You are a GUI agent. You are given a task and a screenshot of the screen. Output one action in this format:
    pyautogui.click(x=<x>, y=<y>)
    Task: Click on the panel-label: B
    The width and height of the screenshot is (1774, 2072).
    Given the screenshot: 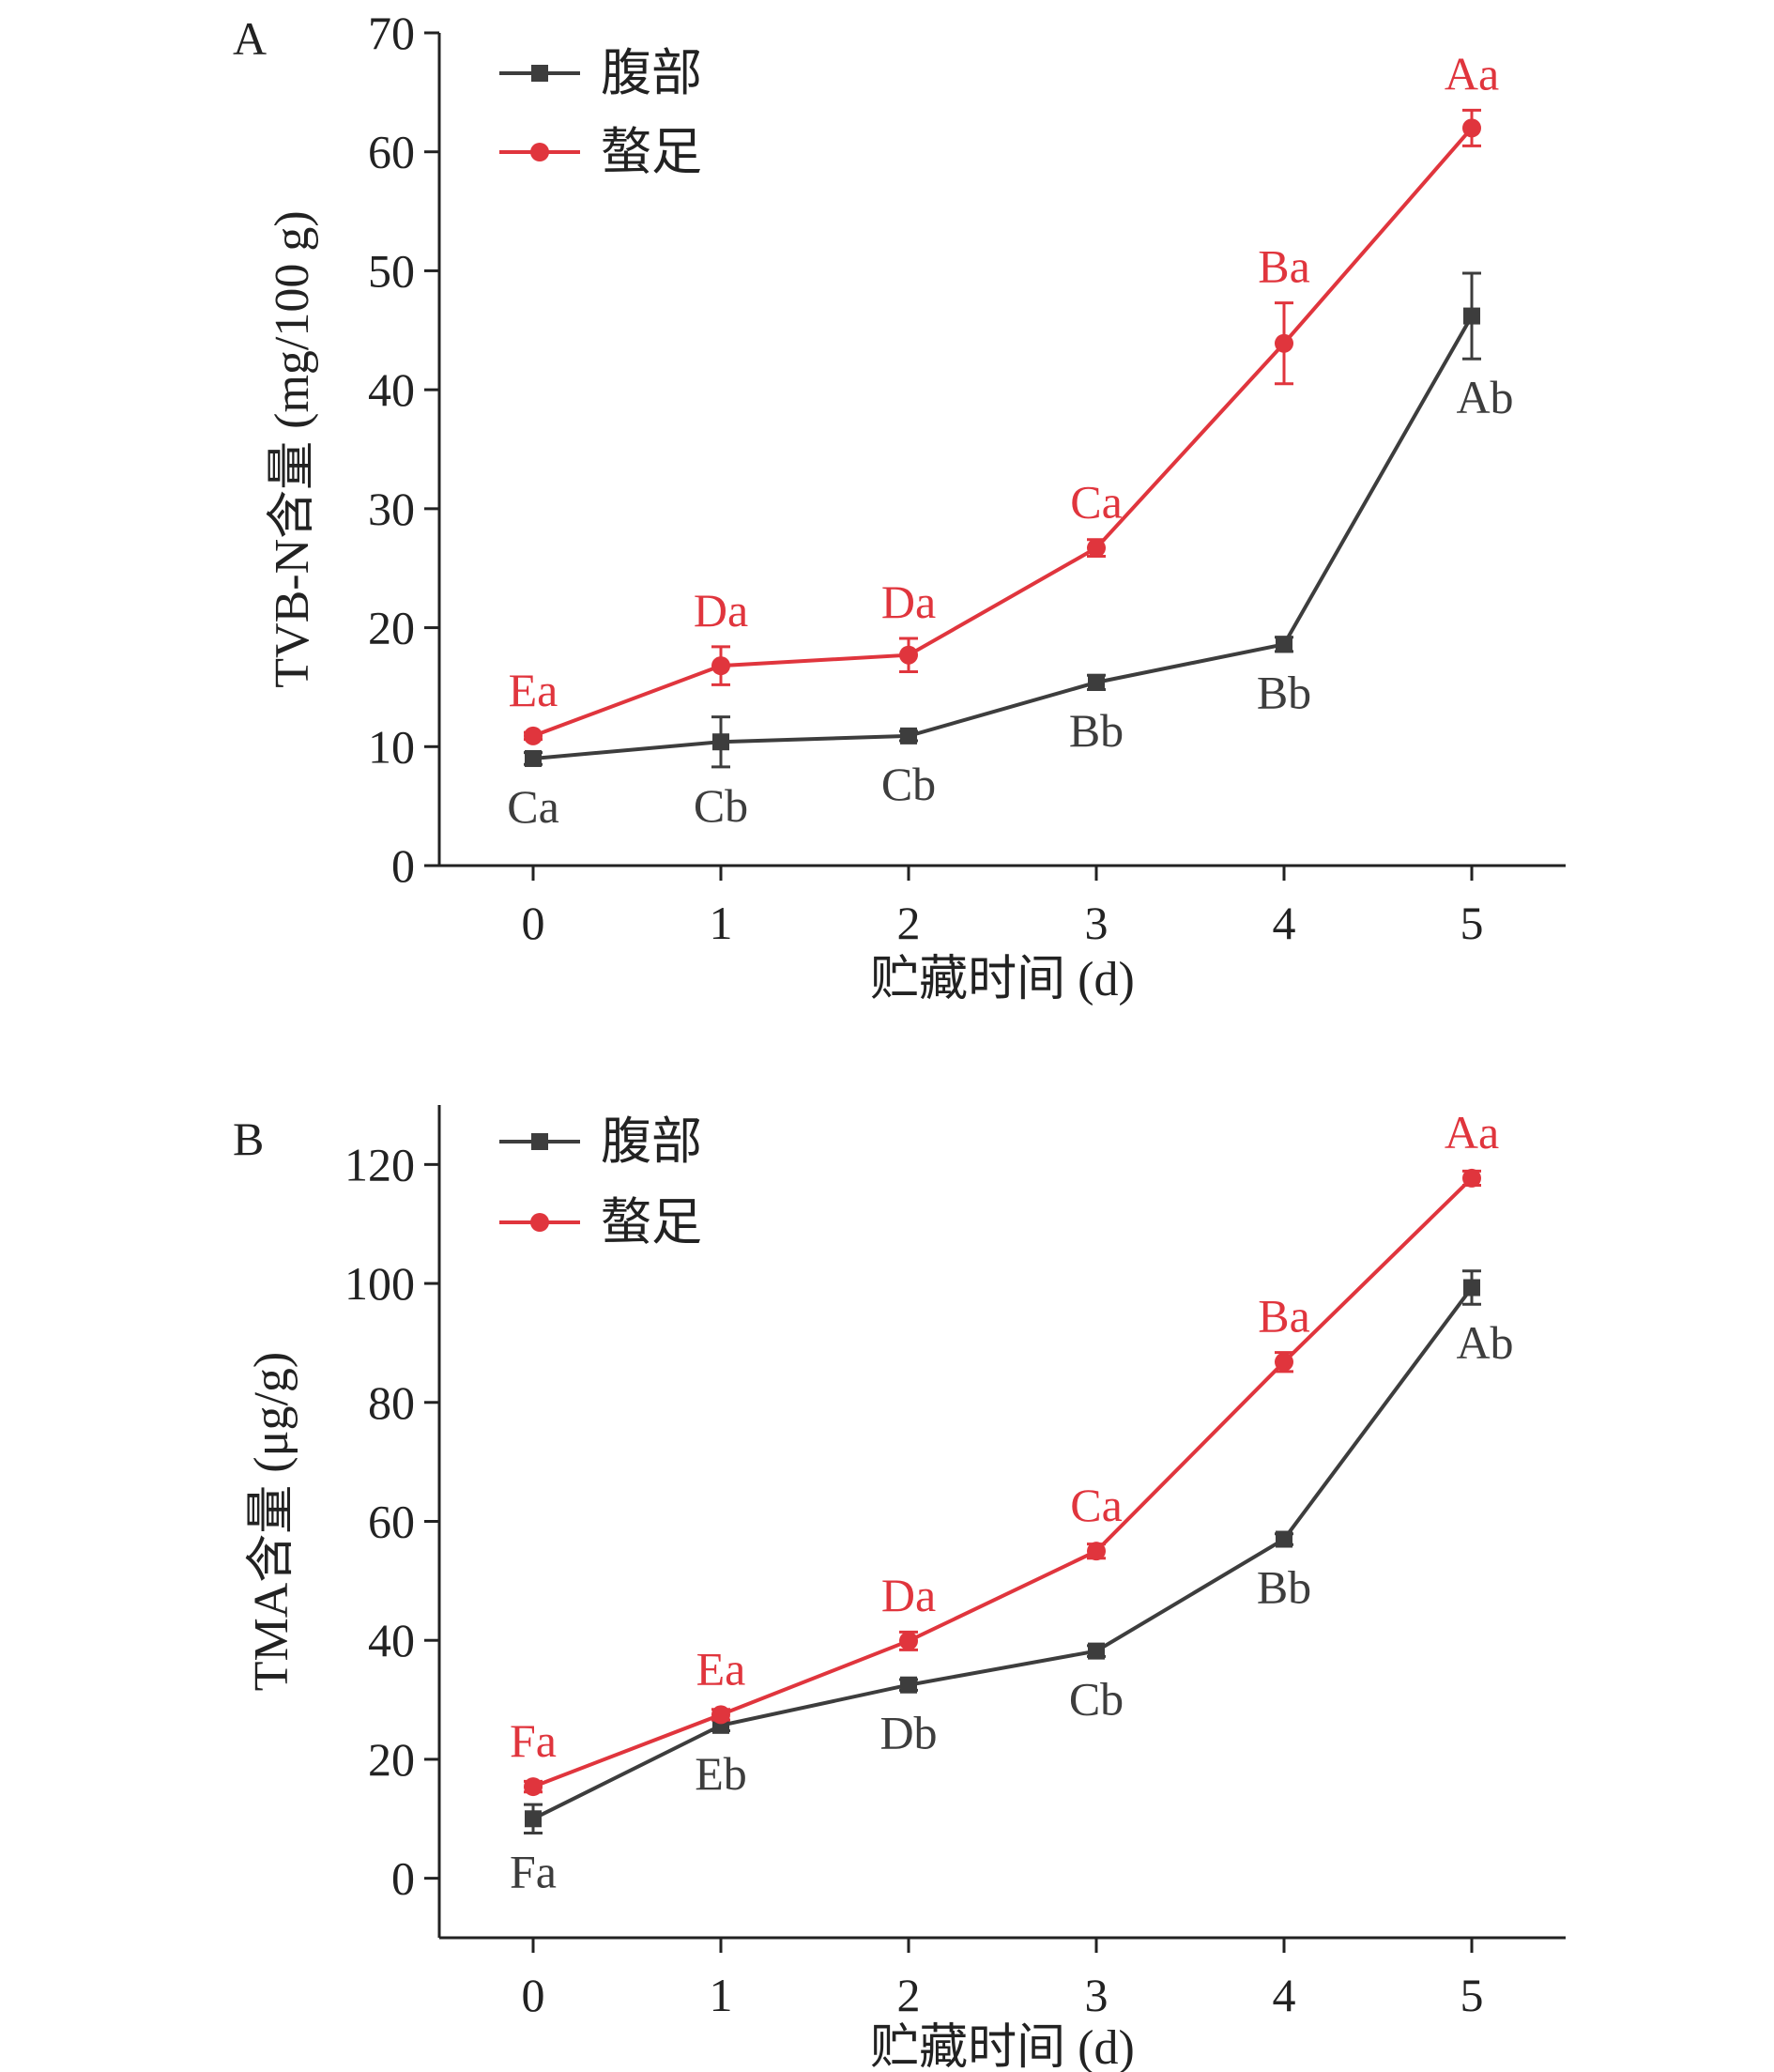 What is the action you would take?
    pyautogui.click(x=249, y=1139)
    